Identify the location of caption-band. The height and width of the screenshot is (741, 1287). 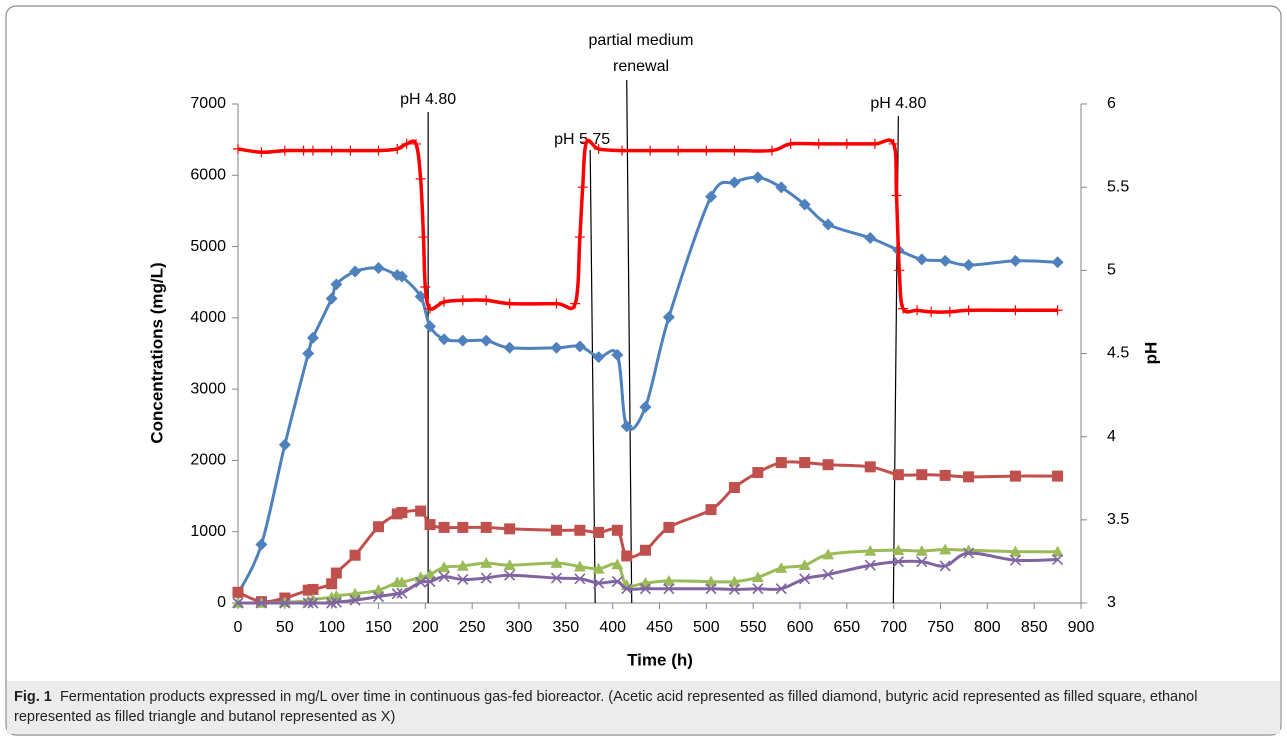
(643, 707).